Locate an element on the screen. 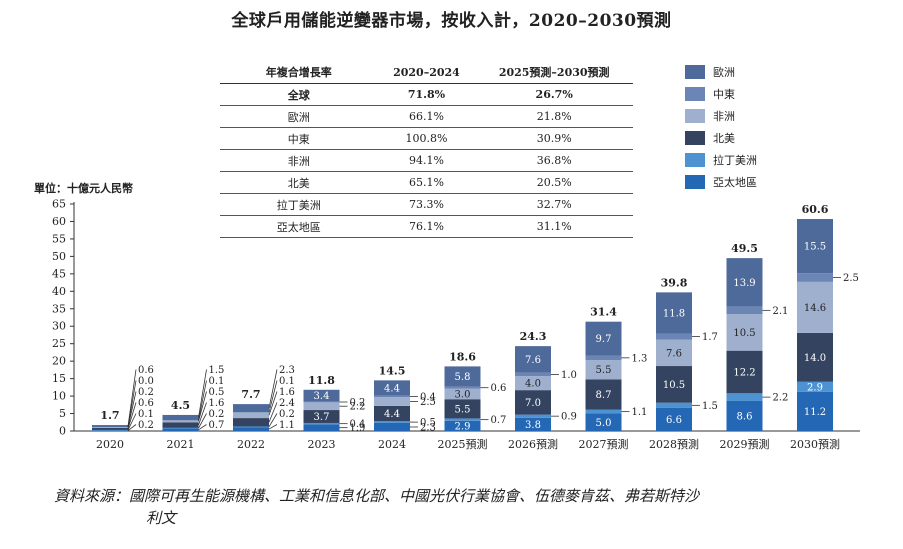 This screenshot has width=903, height=549. x-tick-label: 2029預測 is located at coordinates (745, 444).